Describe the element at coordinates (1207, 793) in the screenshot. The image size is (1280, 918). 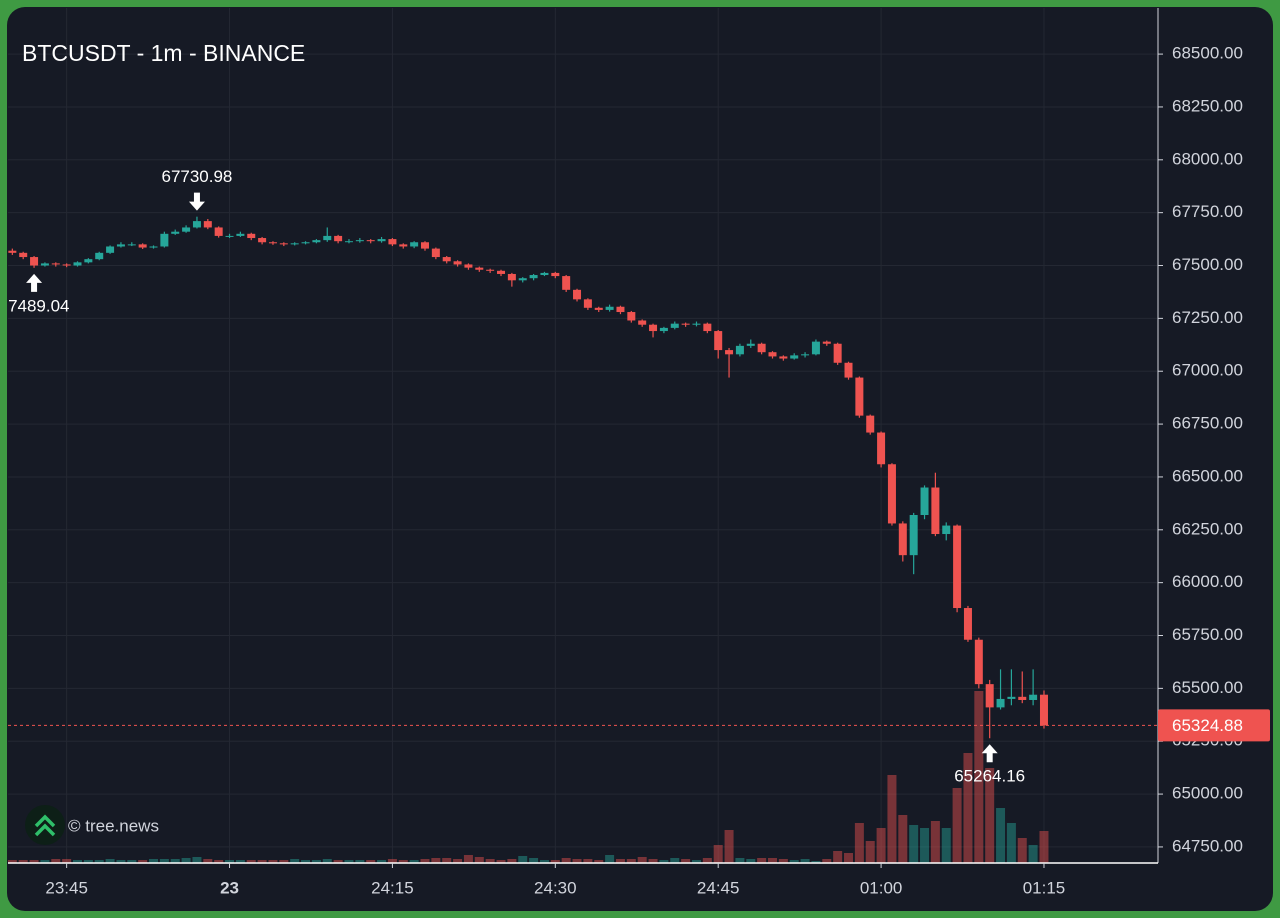
I see `y-tick-label: 65000.00` at that location.